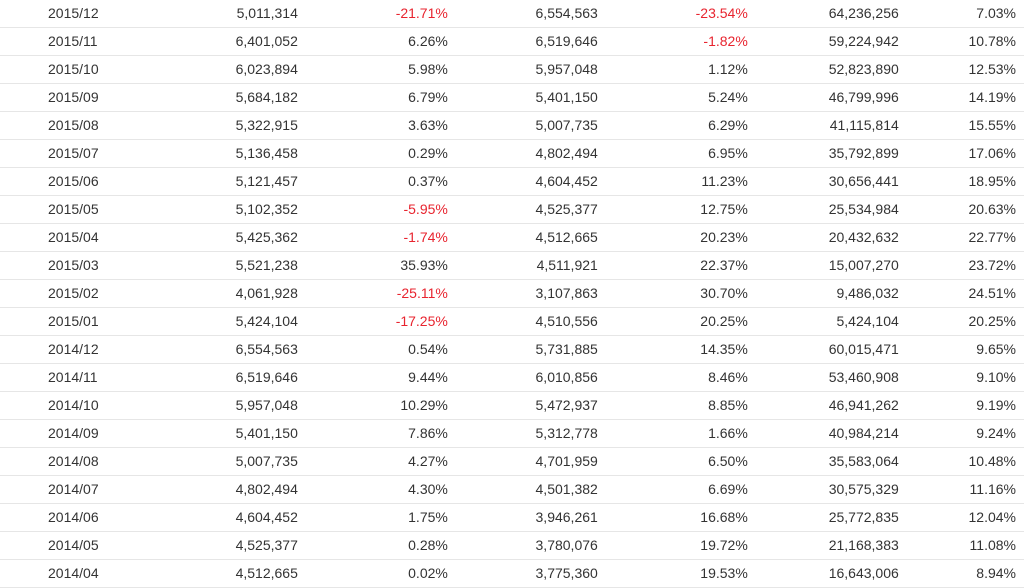  What do you see at coordinates (823, 545) in the screenshot?
I see `cumulative-value-cell: 21,168,383` at bounding box center [823, 545].